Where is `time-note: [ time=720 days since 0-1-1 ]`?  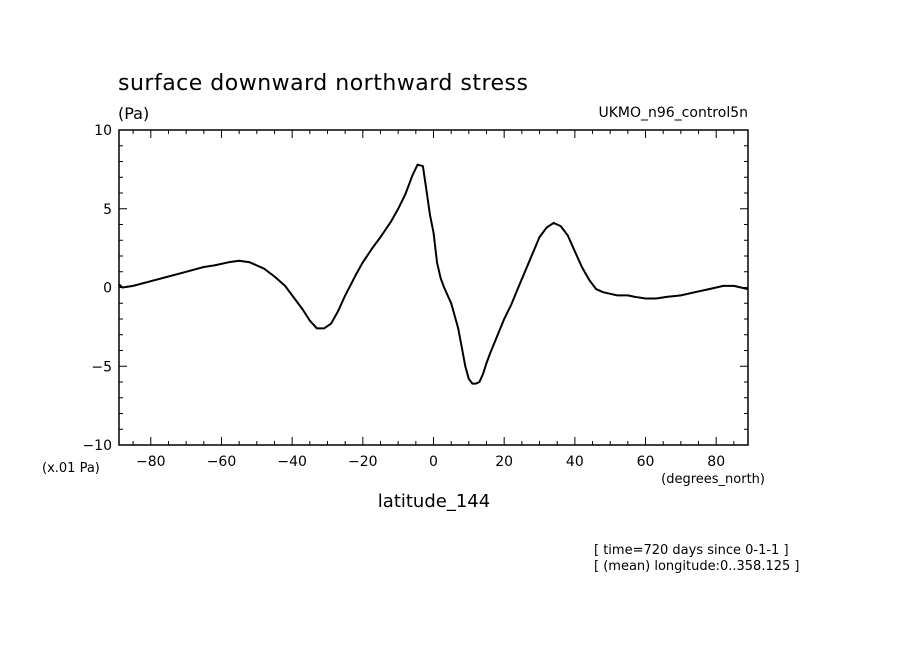
time-note: [ time=720 days since 0-1-1 ] is located at coordinates (691, 550).